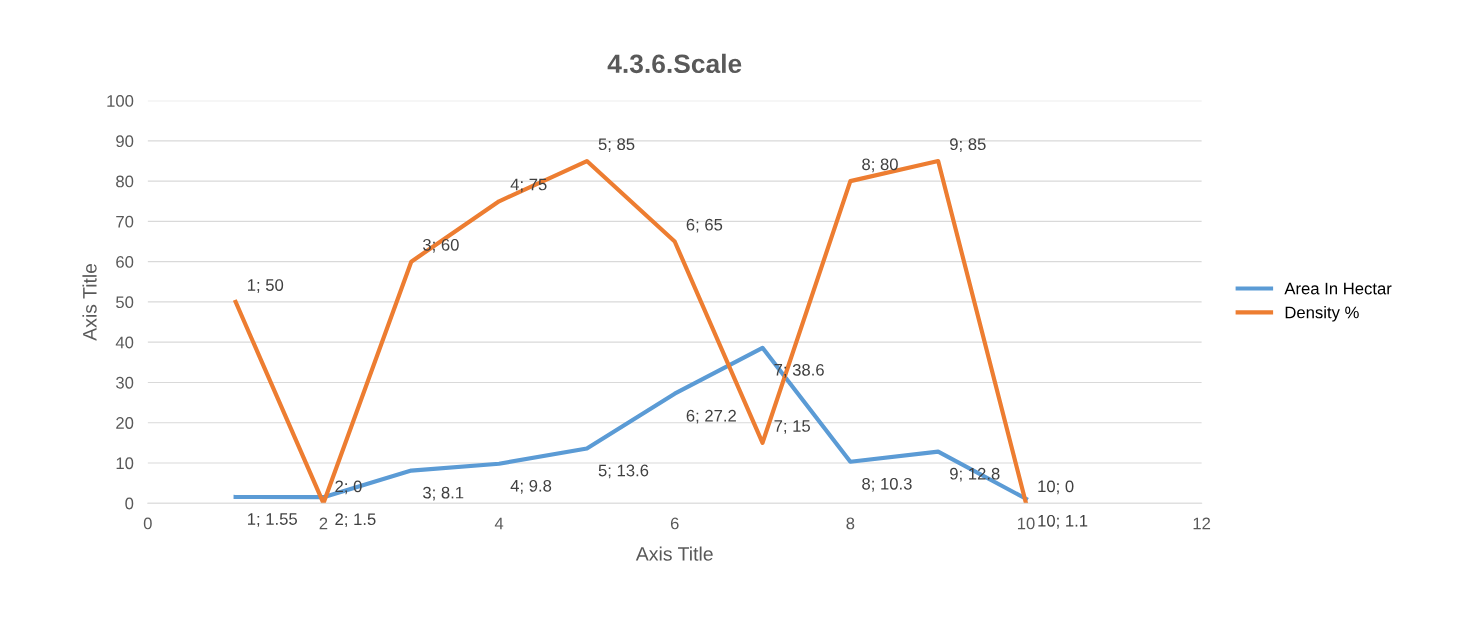  I want to click on y-tick-label: 60, so click(125, 262).